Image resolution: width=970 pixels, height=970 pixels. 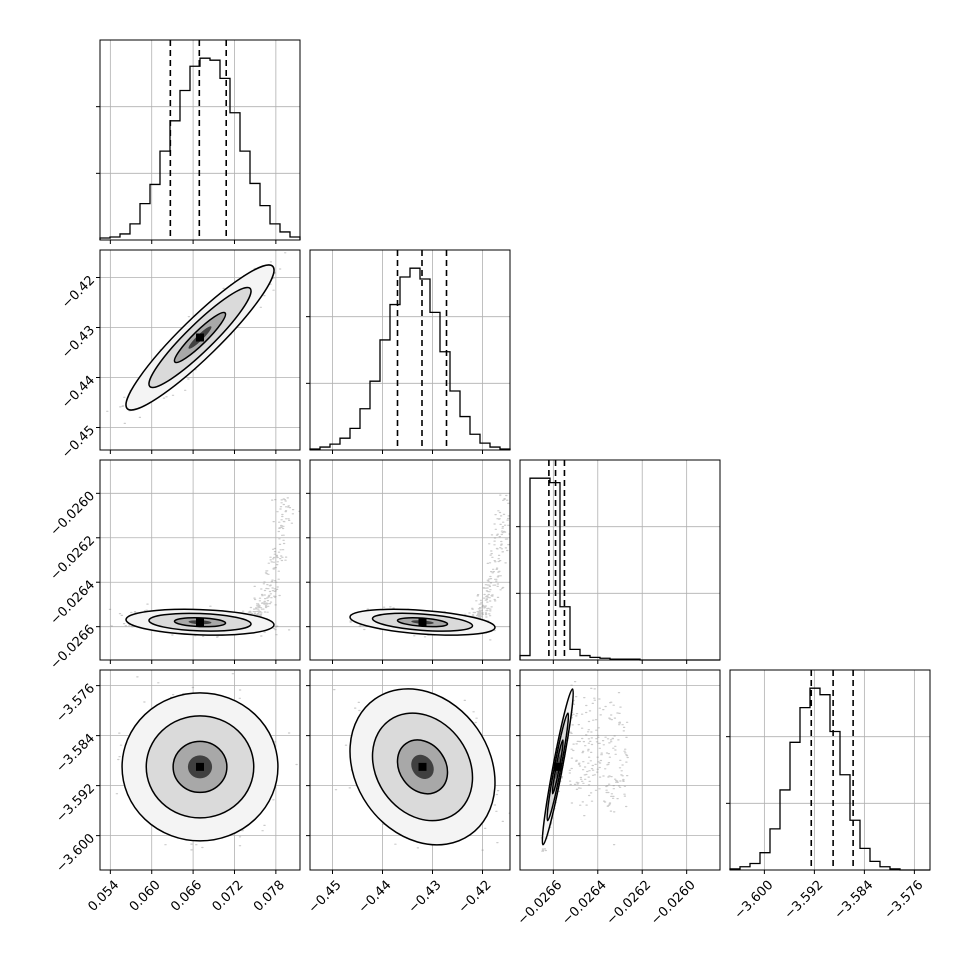 I want to click on x-tick-label-p2: −0.0264, so click(x=584, y=903).